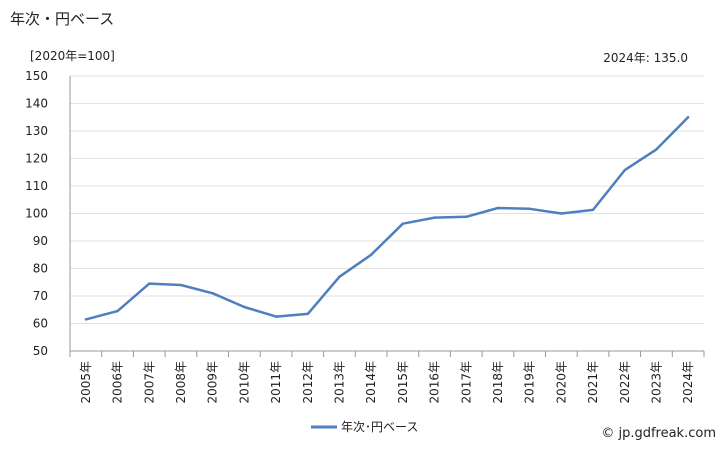 Image resolution: width=728 pixels, height=450 pixels. I want to click on y-tick-label: 80, so click(40, 269).